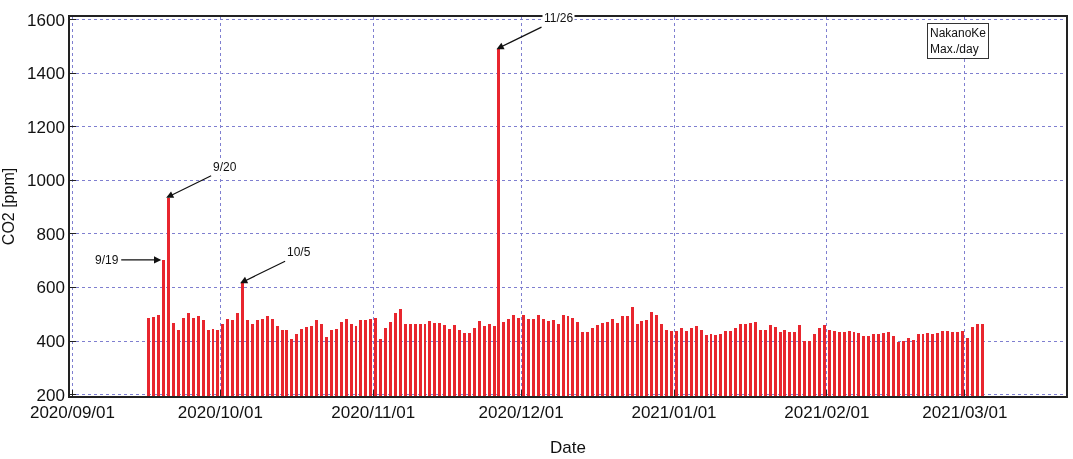  Describe the element at coordinates (9, 206) in the screenshot. I see `y-axis-title: CO2 [ppm]` at that location.